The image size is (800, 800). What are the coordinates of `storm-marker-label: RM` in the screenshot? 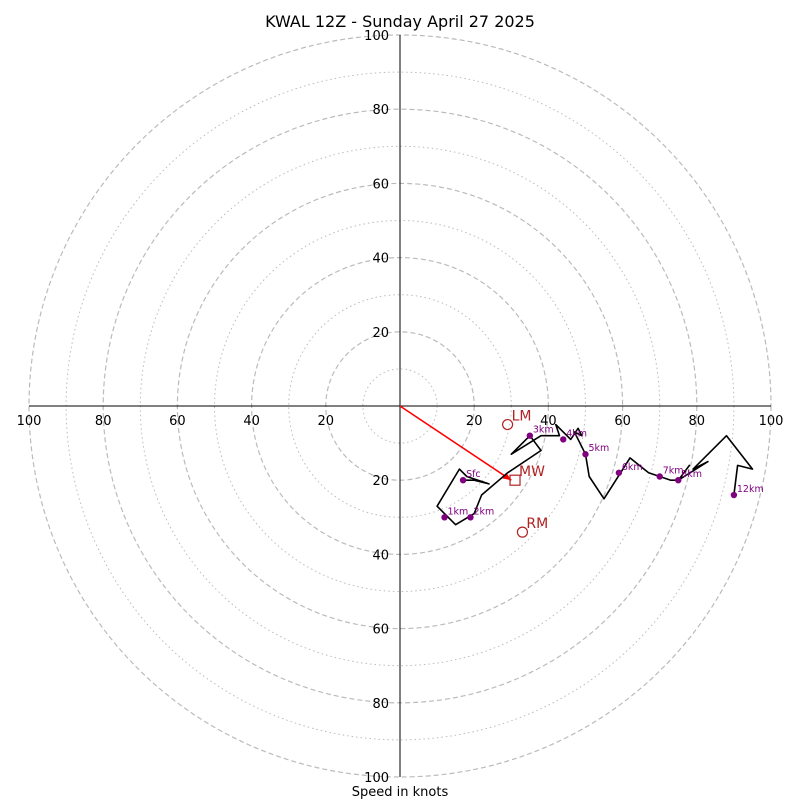 It's located at (537, 524).